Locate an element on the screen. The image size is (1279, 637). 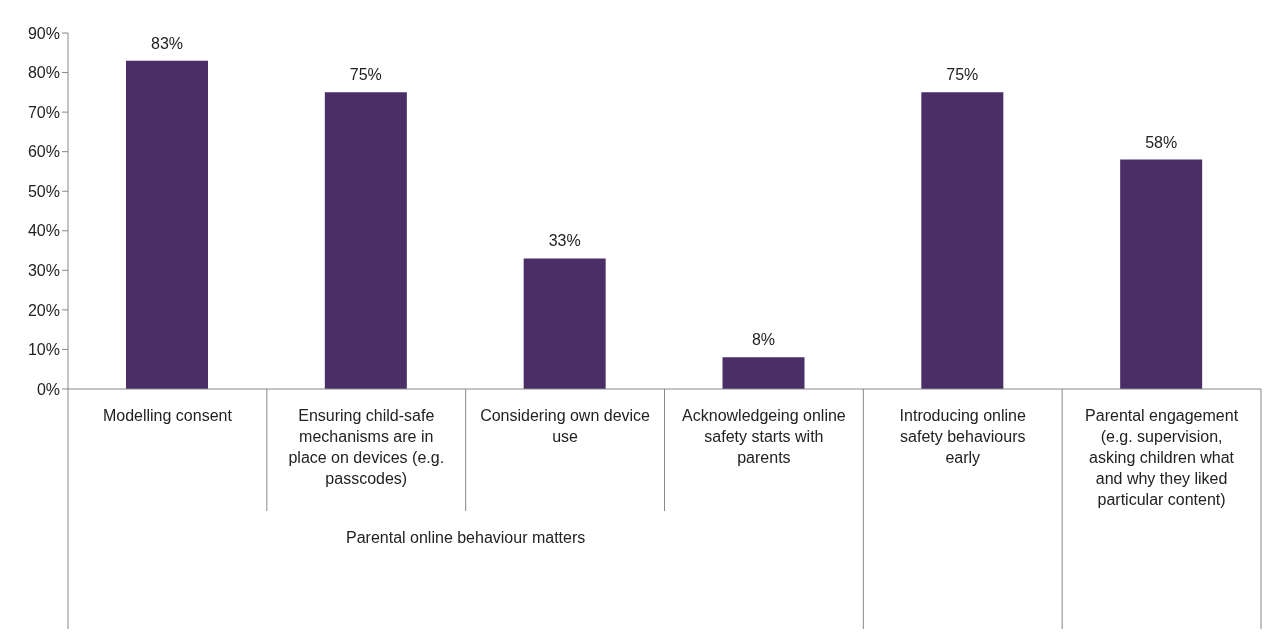
y-tick-label: 10% is located at coordinates (43, 350).